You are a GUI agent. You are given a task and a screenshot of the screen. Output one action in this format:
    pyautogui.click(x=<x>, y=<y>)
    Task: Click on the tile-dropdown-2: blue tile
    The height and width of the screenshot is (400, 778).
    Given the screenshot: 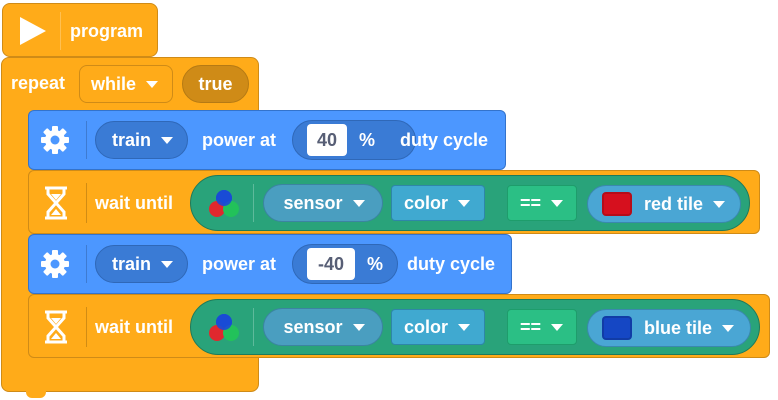 What is the action you would take?
    pyautogui.click(x=669, y=328)
    